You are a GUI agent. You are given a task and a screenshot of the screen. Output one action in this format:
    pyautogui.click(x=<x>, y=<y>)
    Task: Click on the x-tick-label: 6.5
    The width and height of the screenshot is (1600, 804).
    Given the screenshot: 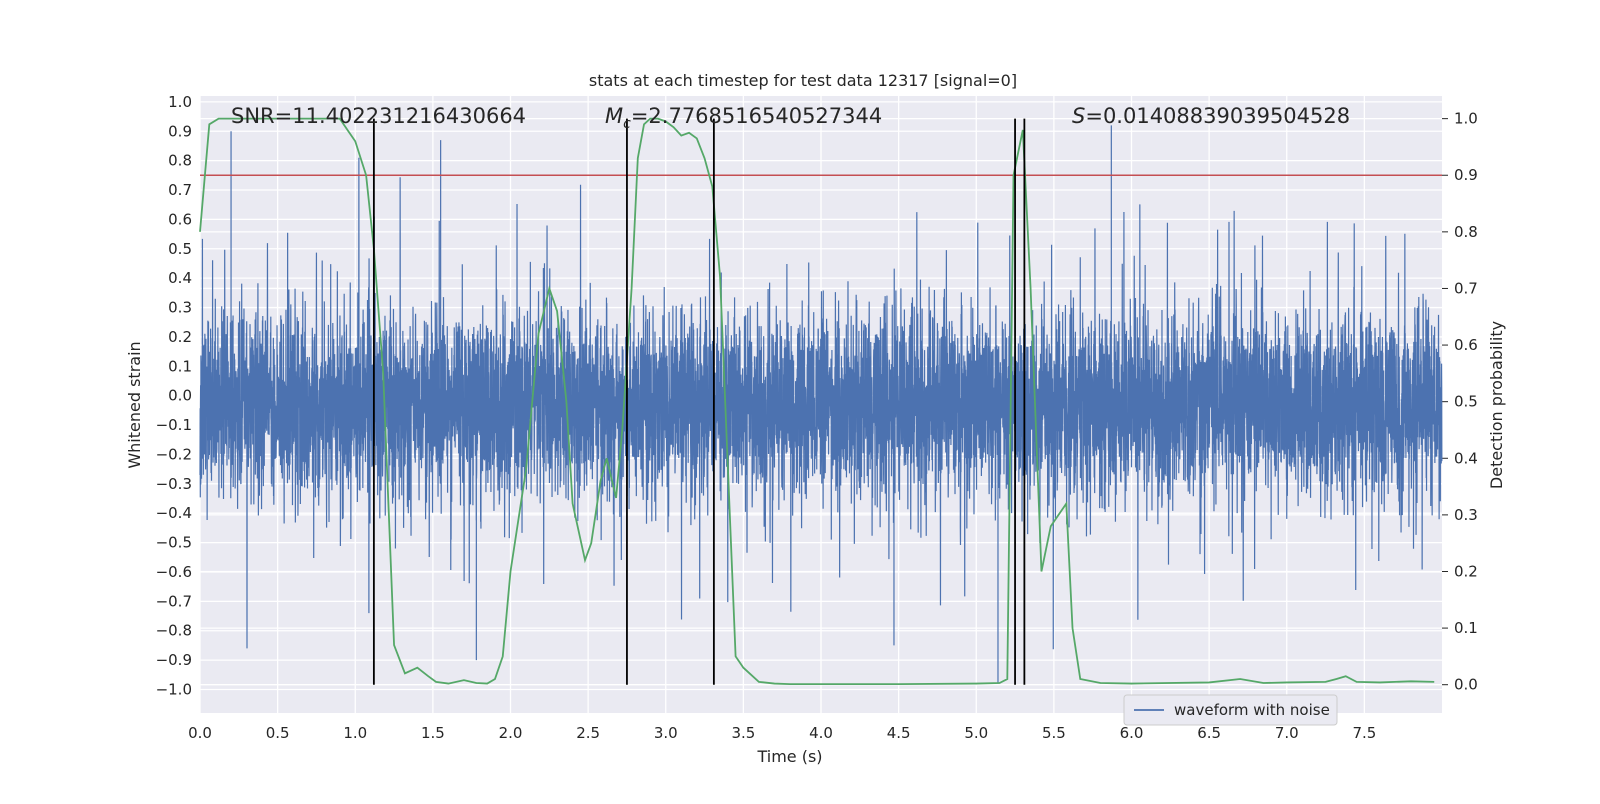 What is the action you would take?
    pyautogui.click(x=1209, y=733)
    